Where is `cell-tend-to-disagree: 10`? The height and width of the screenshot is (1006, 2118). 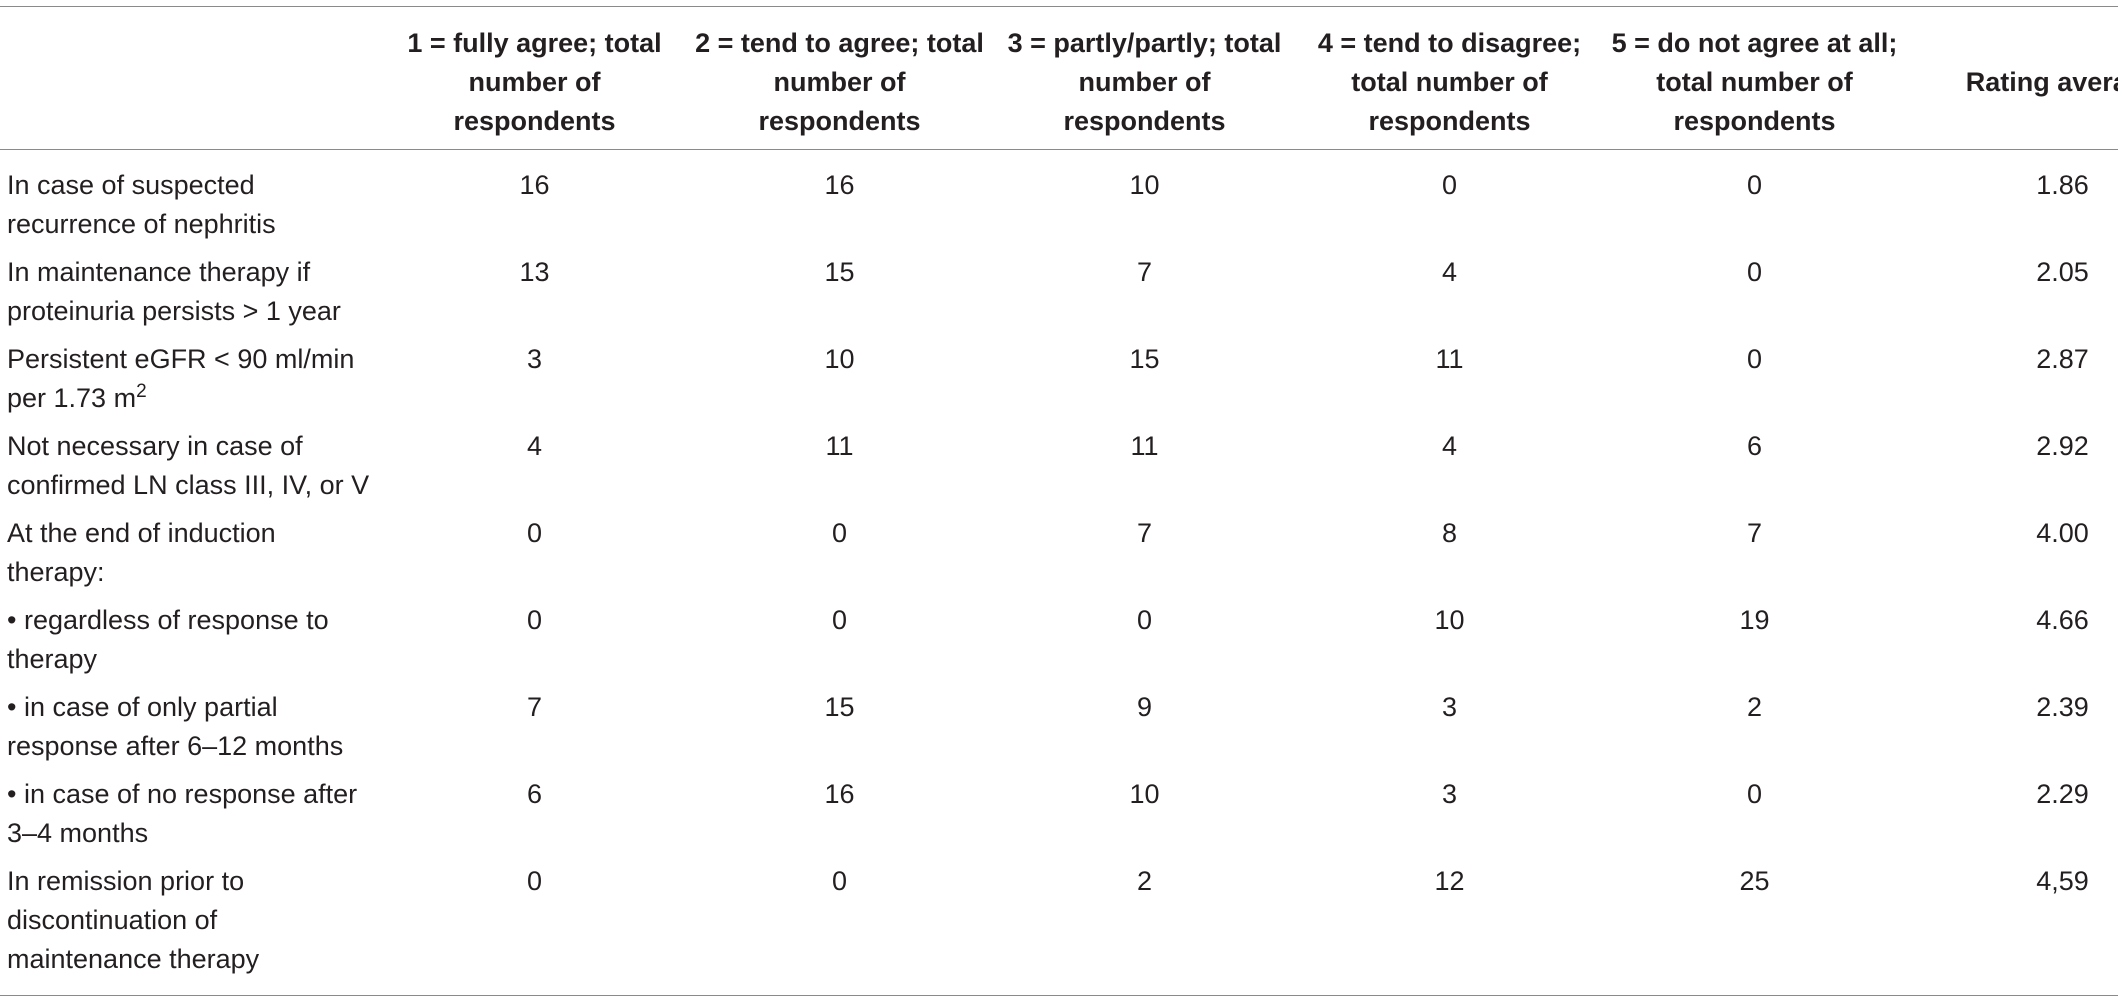 cell-tend-to-disagree: 10 is located at coordinates (1449, 619).